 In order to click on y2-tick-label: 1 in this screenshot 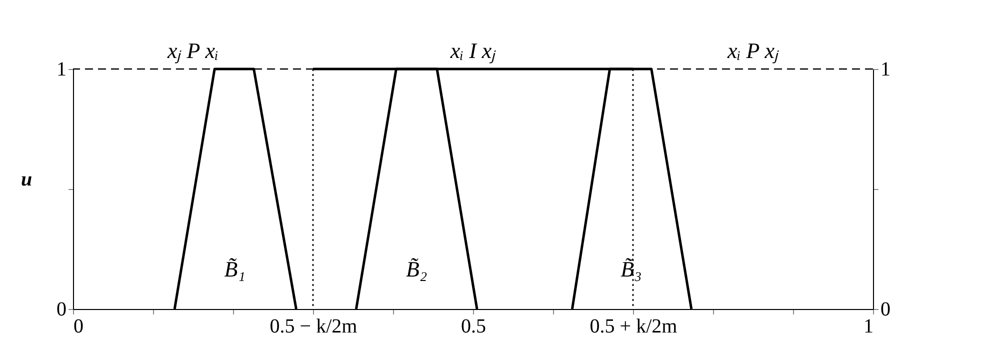, I will do `click(885, 69)`.